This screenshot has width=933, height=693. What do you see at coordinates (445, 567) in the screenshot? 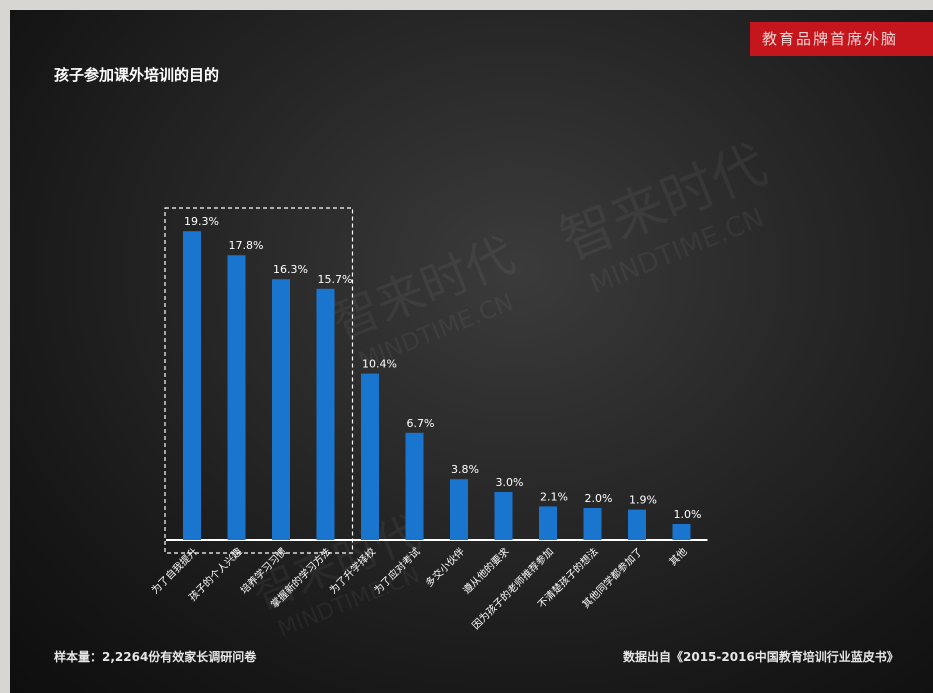
I see `category-tick-label: 多交小伙伴` at bounding box center [445, 567].